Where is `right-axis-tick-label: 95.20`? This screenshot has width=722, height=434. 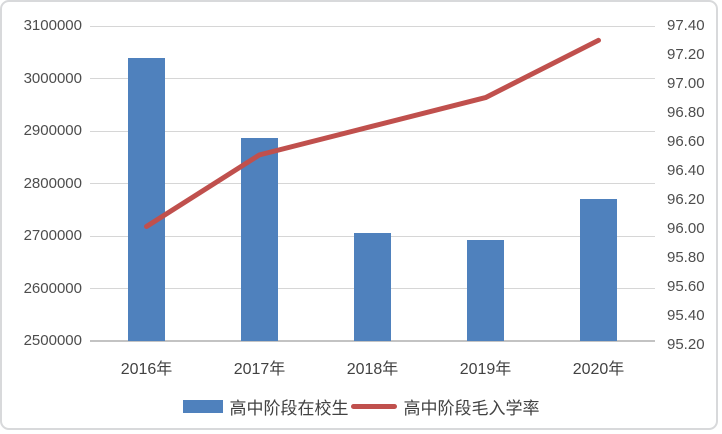 right-axis-tick-label: 95.20 is located at coordinates (686, 344).